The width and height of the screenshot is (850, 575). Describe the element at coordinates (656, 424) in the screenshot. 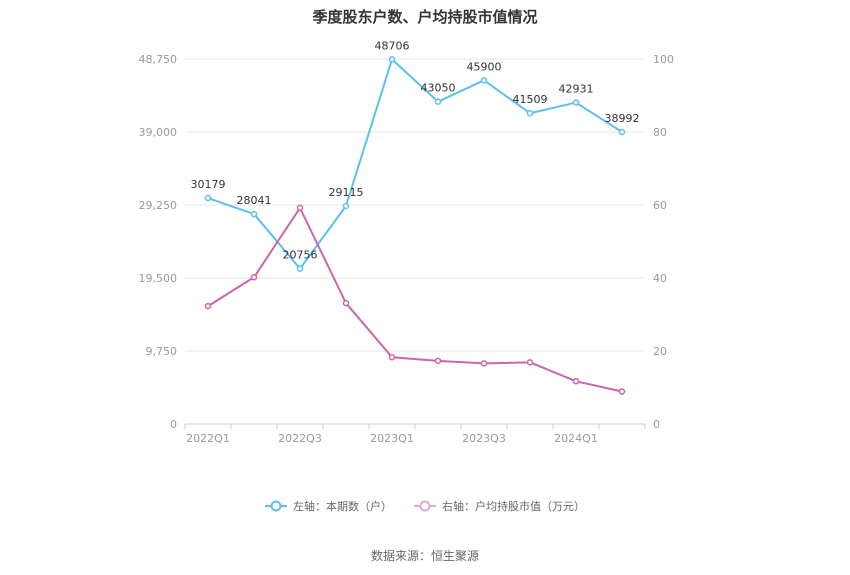

I see `right-y-tick-label: 0` at that location.